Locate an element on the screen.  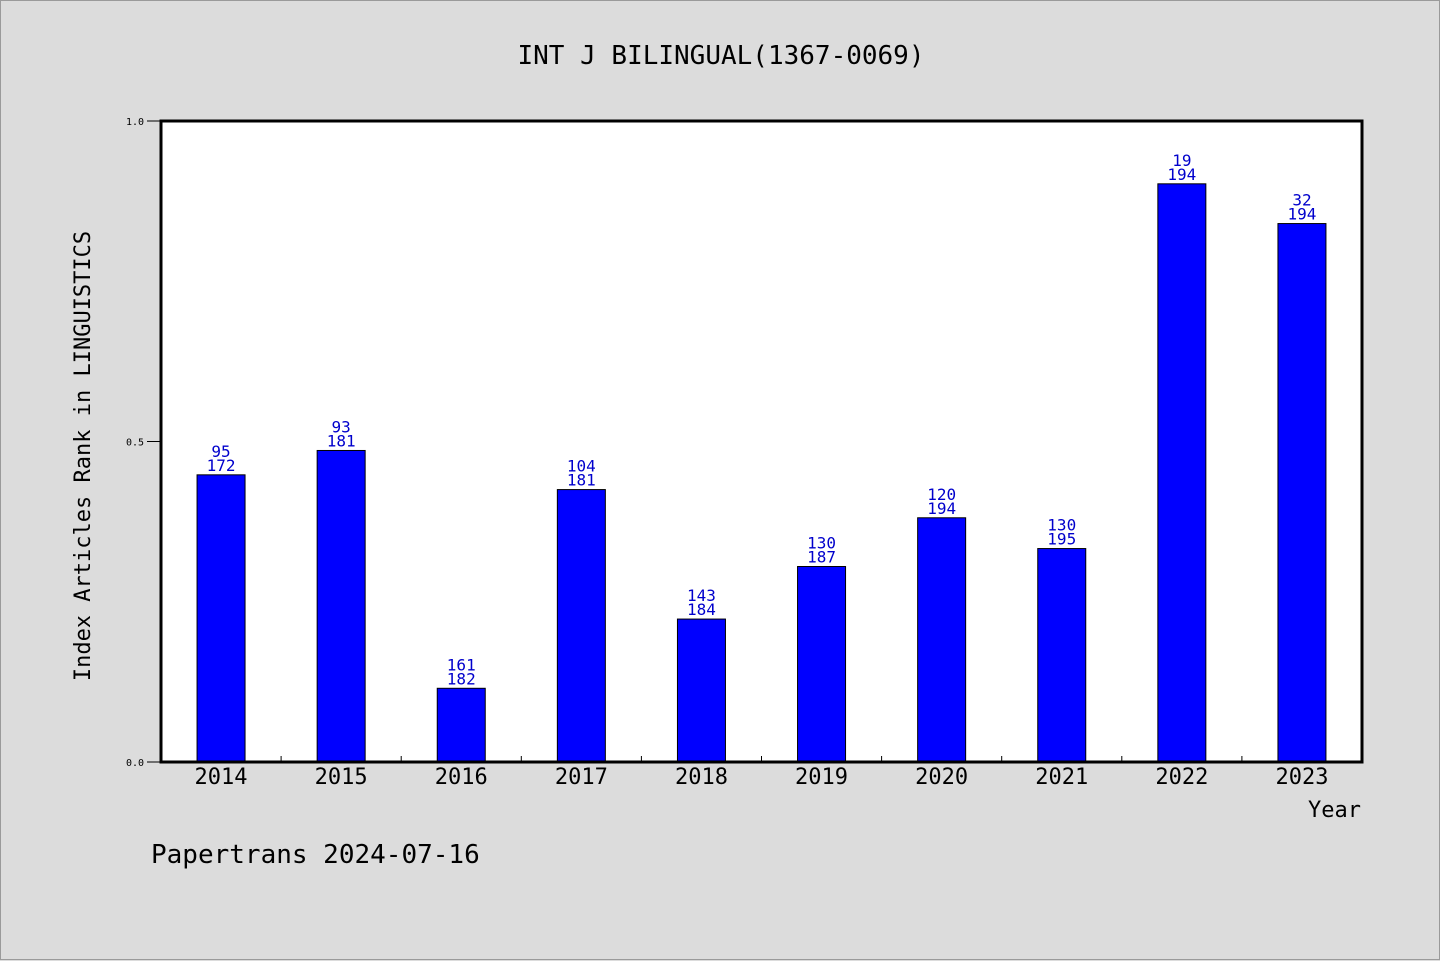
x-tick-label-2021: 2021 is located at coordinates (1061, 777).